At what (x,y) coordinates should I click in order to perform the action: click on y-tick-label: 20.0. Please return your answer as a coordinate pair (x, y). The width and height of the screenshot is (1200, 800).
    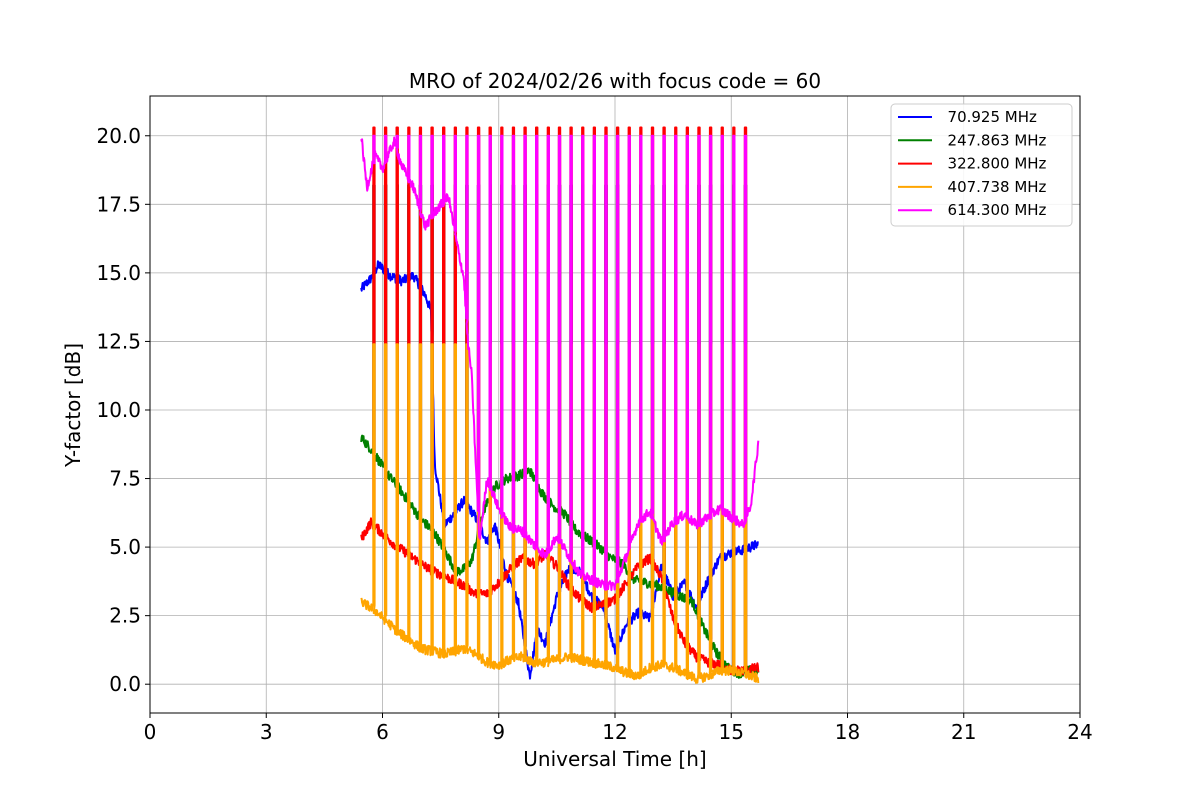
    Looking at the image, I should click on (118, 136).